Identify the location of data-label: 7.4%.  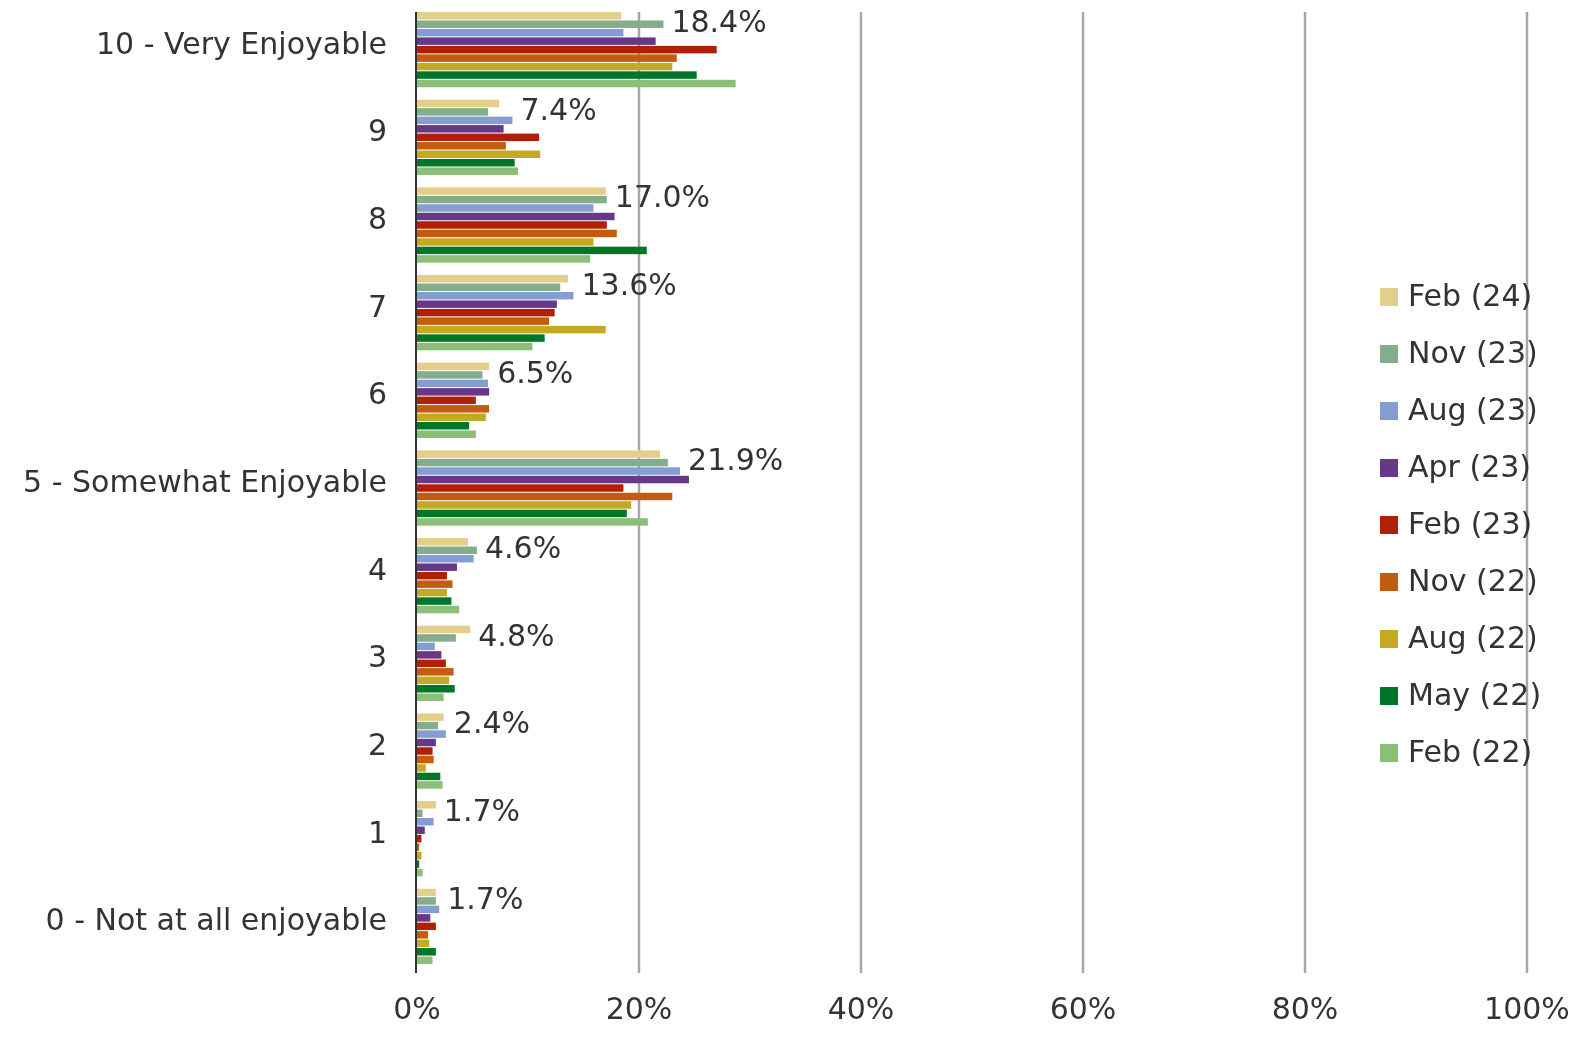
(558, 109).